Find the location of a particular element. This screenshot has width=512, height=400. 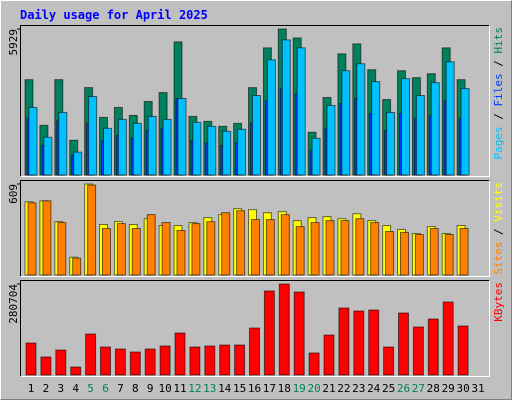

x-tick-label: 7 is located at coordinates (120, 388).